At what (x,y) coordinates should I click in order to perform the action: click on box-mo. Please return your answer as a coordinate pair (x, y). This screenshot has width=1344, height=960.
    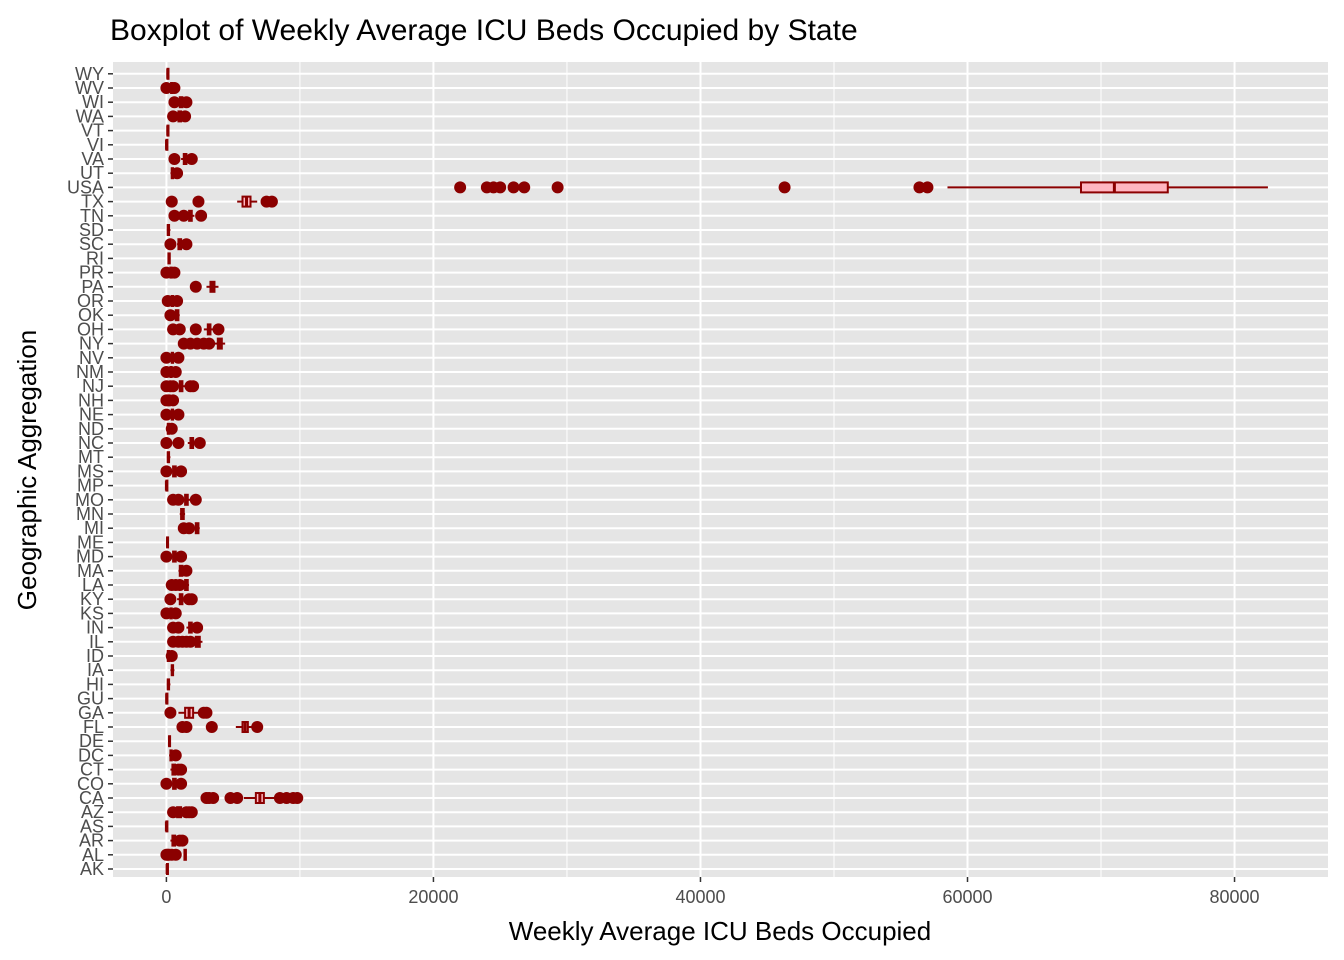
    Looking at the image, I should click on (184, 499).